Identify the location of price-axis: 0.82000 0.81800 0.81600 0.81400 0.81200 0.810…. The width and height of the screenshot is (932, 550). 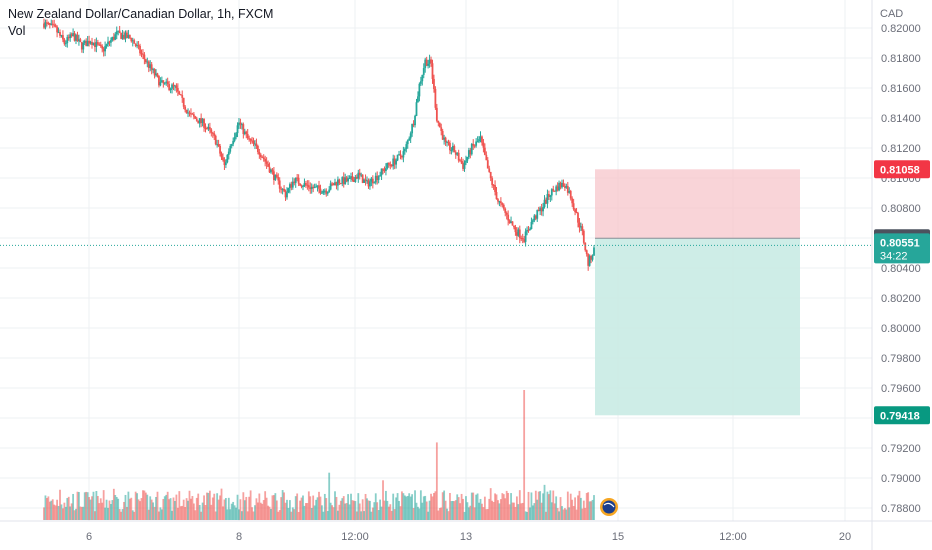
(901, 269).